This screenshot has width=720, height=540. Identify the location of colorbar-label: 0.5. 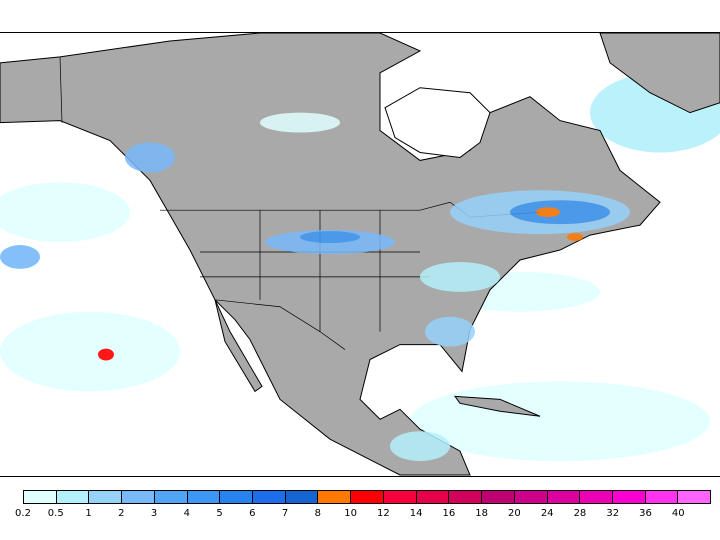
(55, 513).